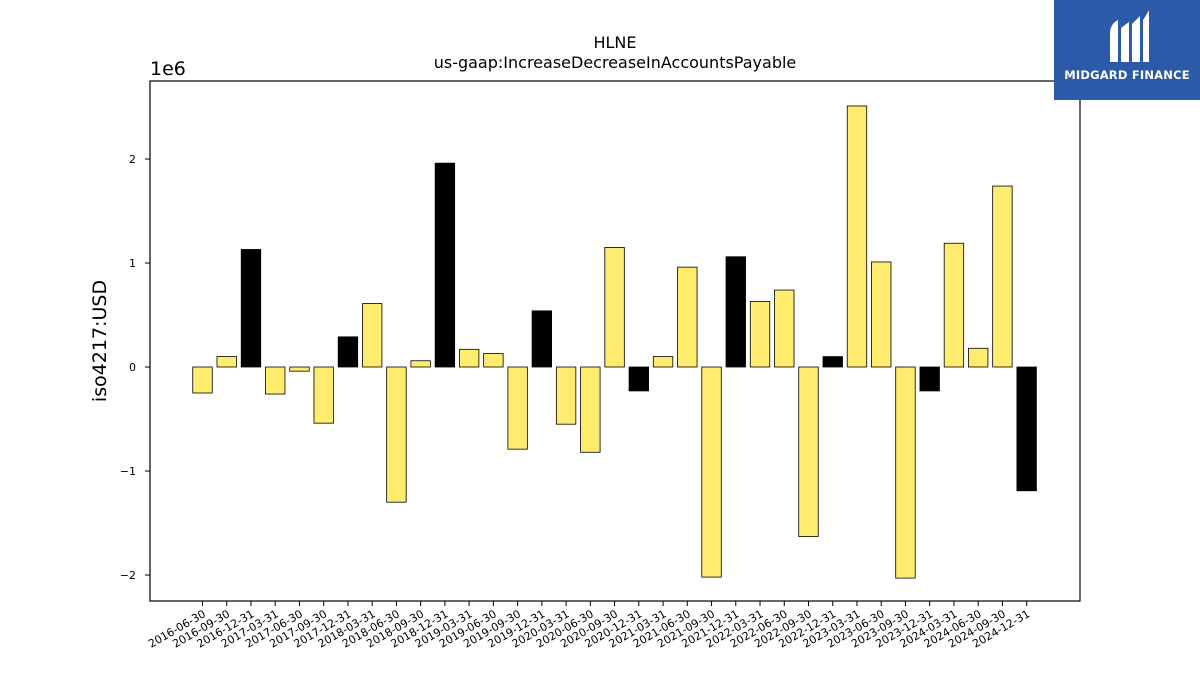 The width and height of the screenshot is (1200, 675). I want to click on y-tick-label: 1, so click(132, 263).